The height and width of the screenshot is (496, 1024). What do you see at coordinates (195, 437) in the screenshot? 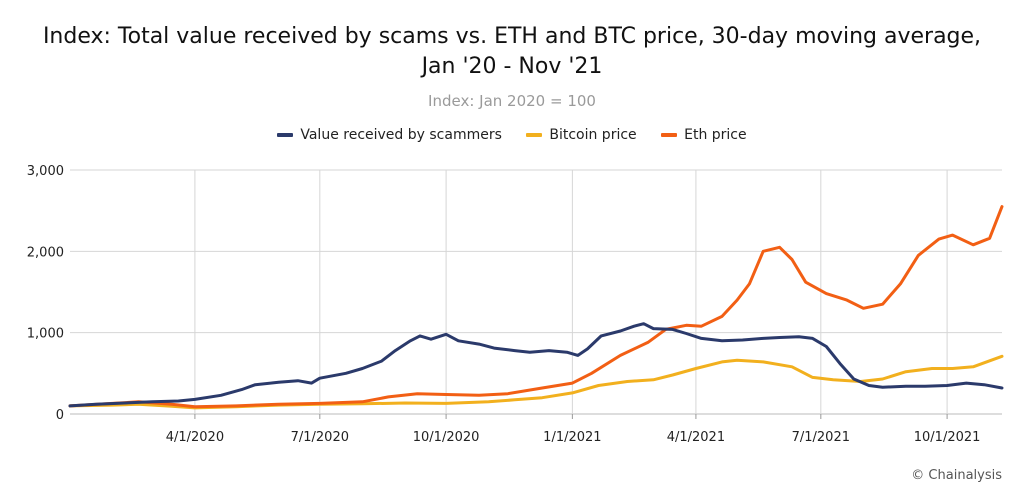
I see `x-tick-label: 4/1/2020` at bounding box center [195, 437].